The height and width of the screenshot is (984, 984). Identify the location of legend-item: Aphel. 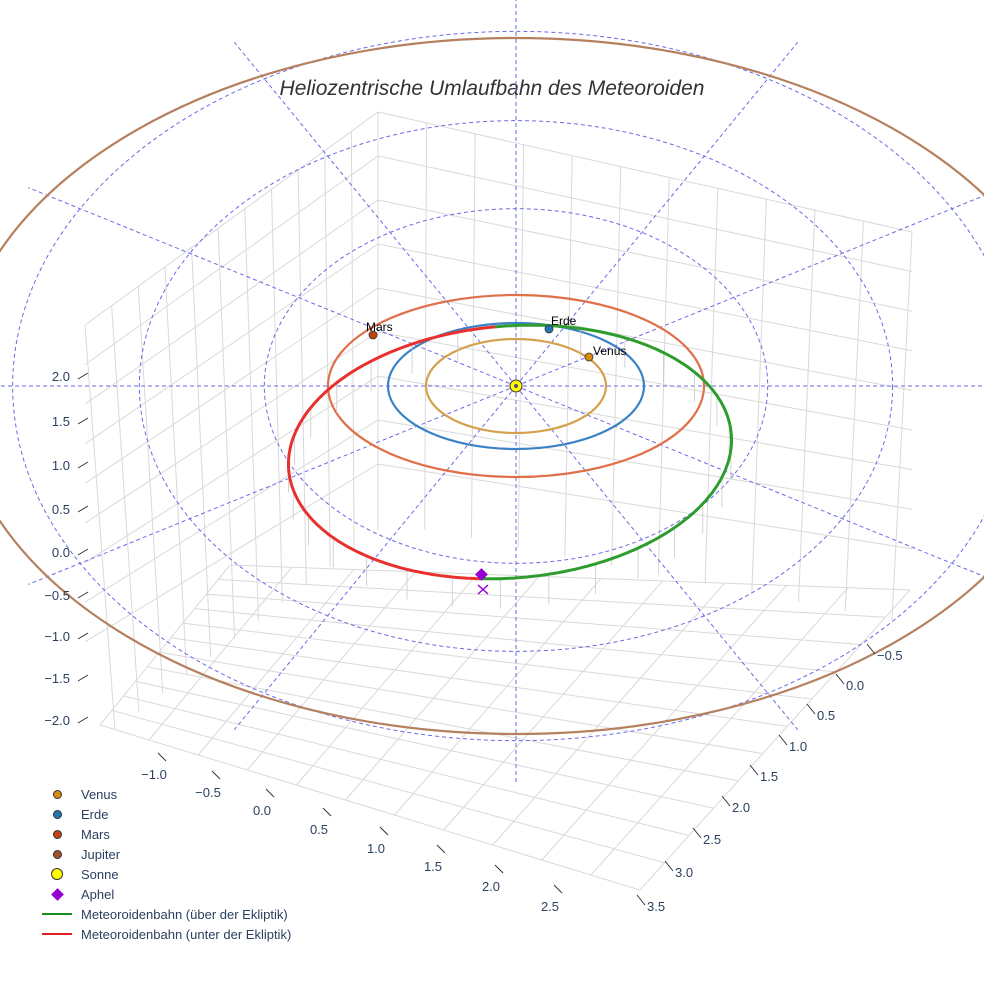
(205, 894).